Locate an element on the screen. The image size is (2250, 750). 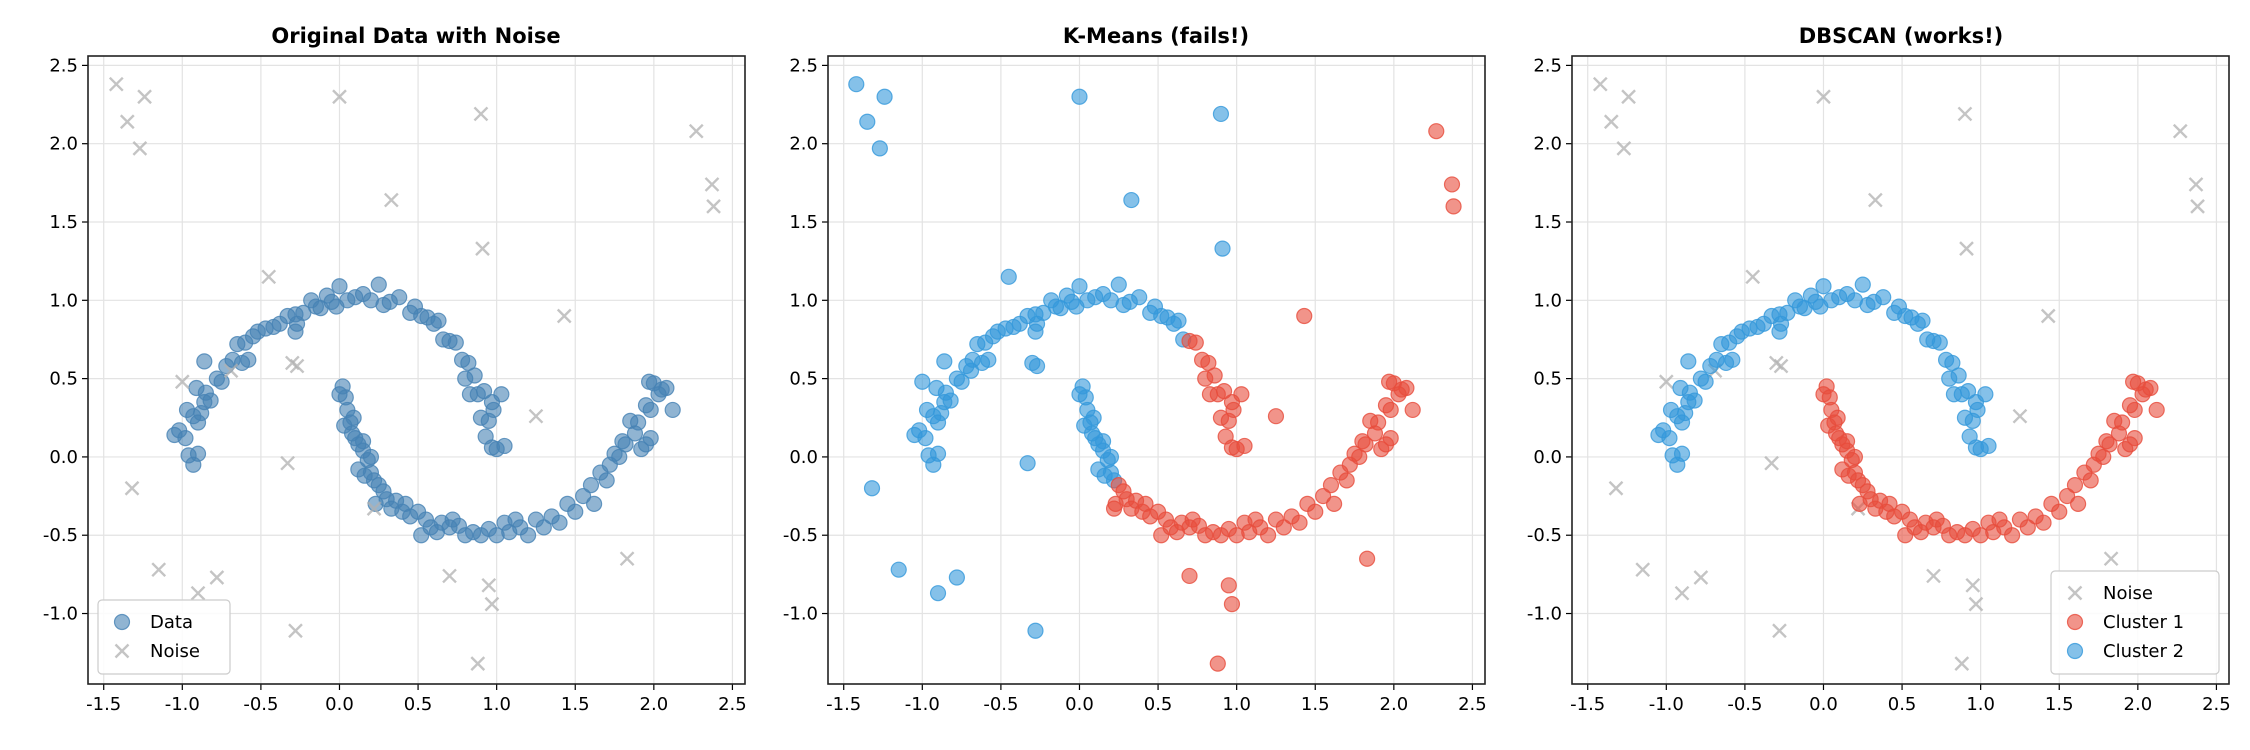
y-tick-label: 0.0 is located at coordinates (803, 457).